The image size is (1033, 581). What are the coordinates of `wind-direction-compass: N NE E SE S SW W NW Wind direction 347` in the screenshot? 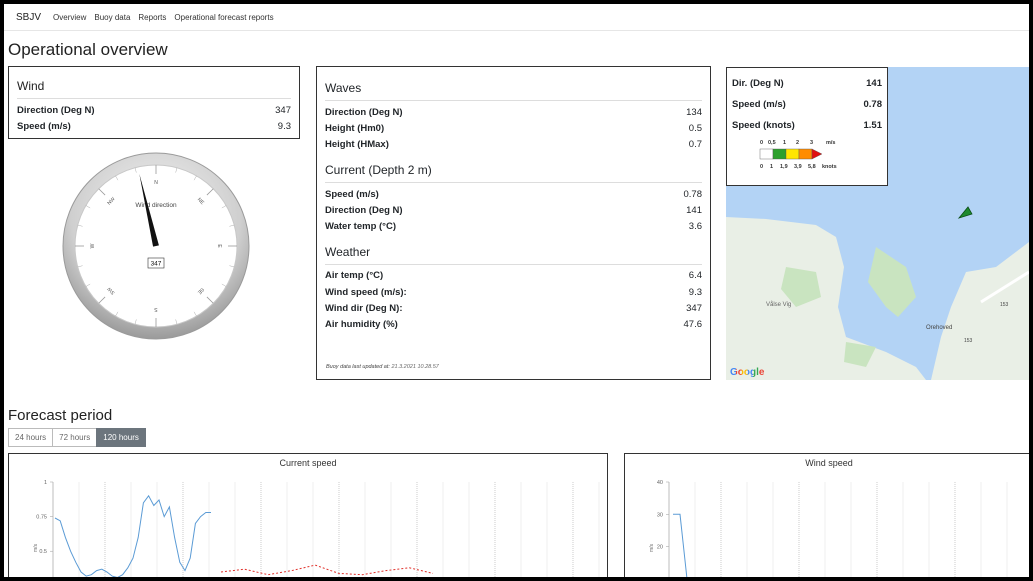 It's located at (156, 246).